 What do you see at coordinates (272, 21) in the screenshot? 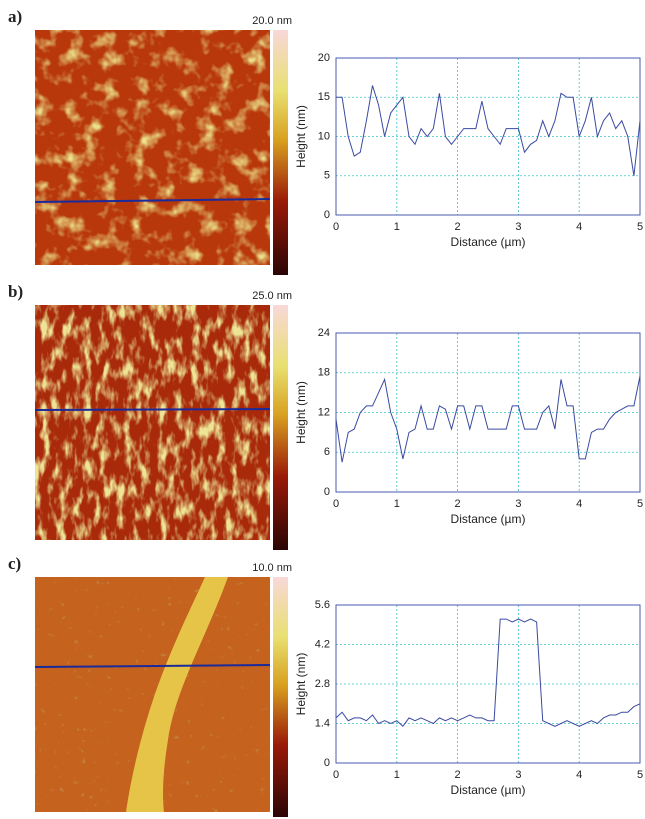
I see `colorbar-label: 20.0 nm` at bounding box center [272, 21].